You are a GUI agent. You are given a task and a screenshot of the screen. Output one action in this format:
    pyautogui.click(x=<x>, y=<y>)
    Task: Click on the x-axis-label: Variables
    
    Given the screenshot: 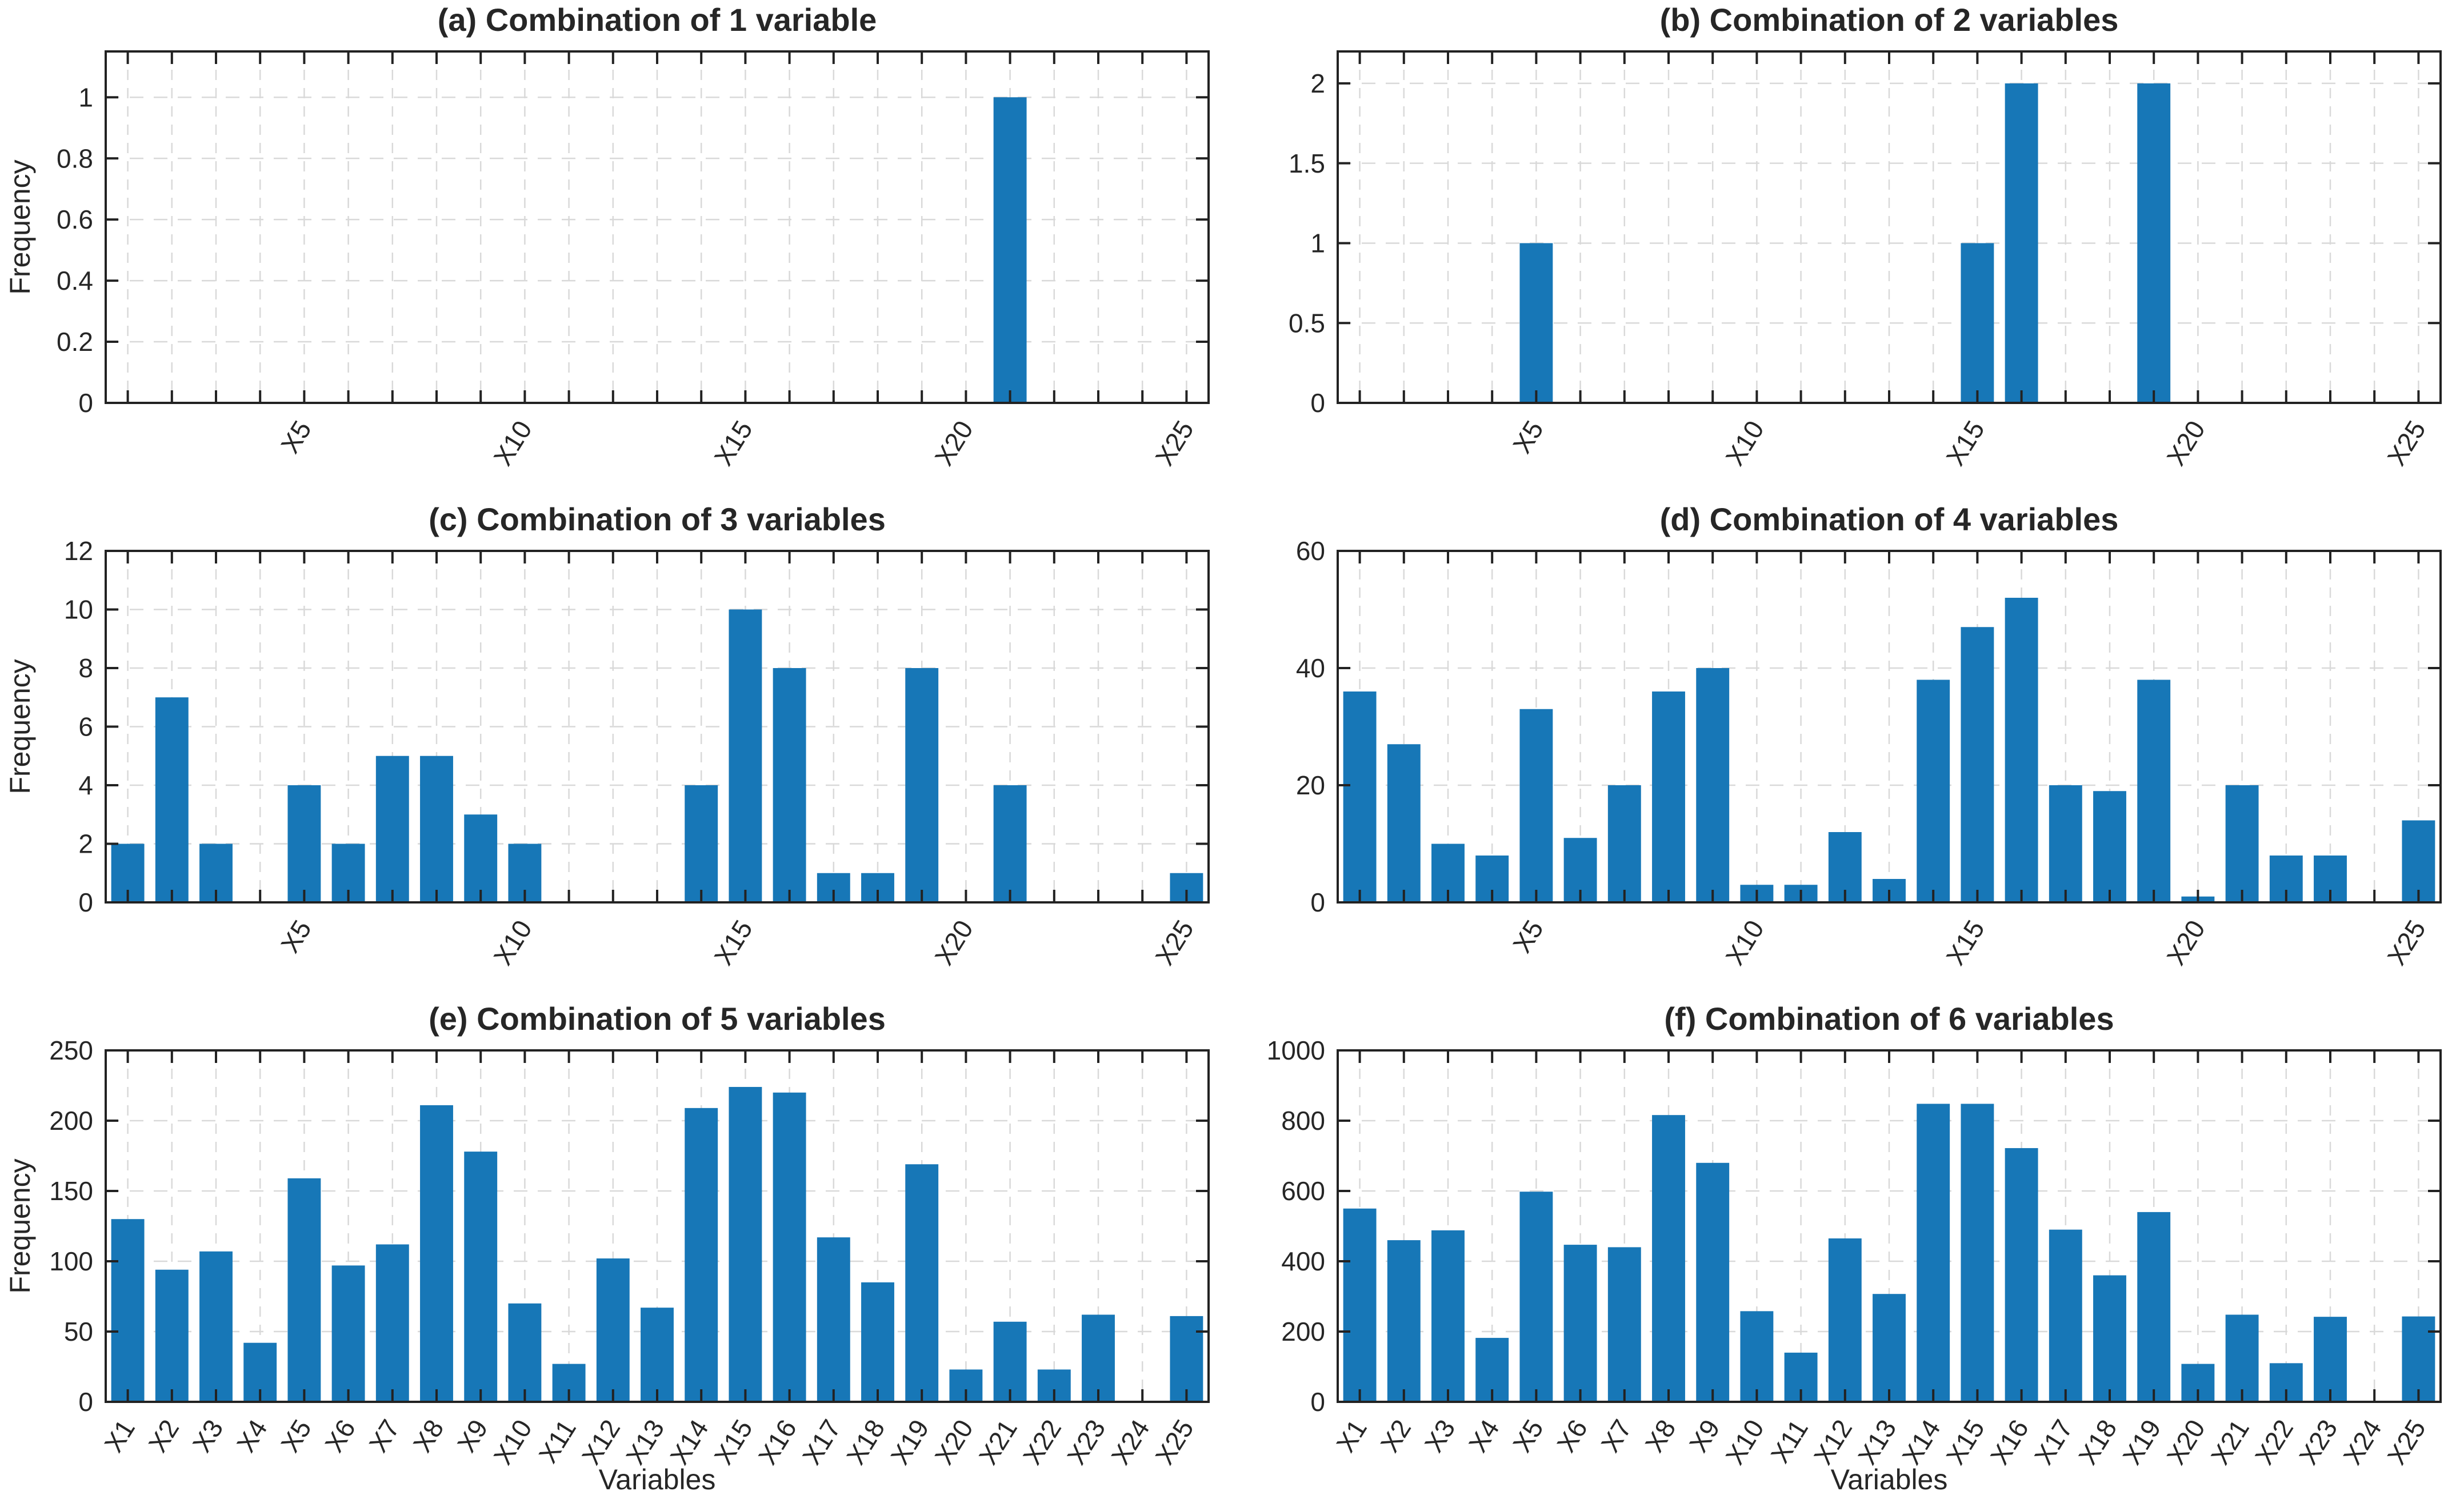 What is the action you would take?
    pyautogui.click(x=1889, y=1480)
    